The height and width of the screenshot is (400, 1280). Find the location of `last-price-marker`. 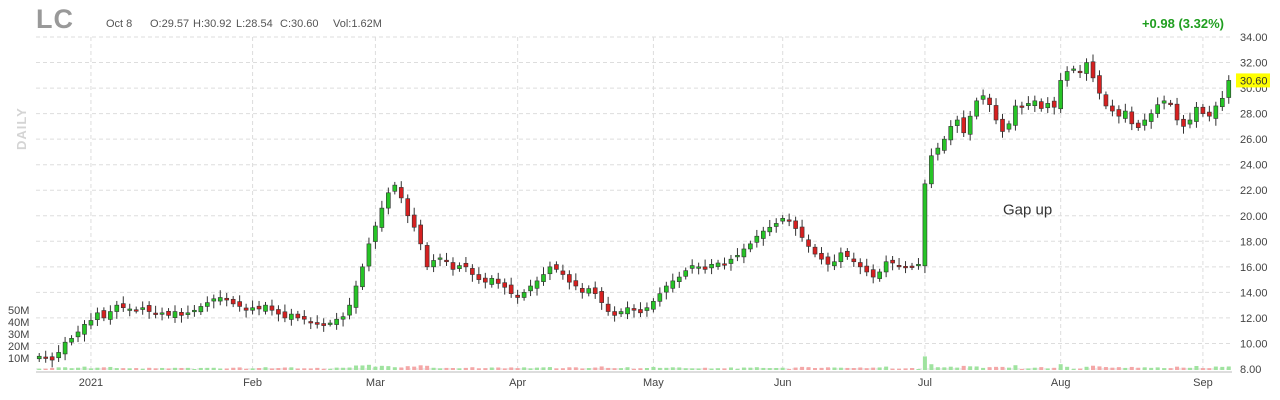

last-price-marker is located at coordinates (1253, 80).